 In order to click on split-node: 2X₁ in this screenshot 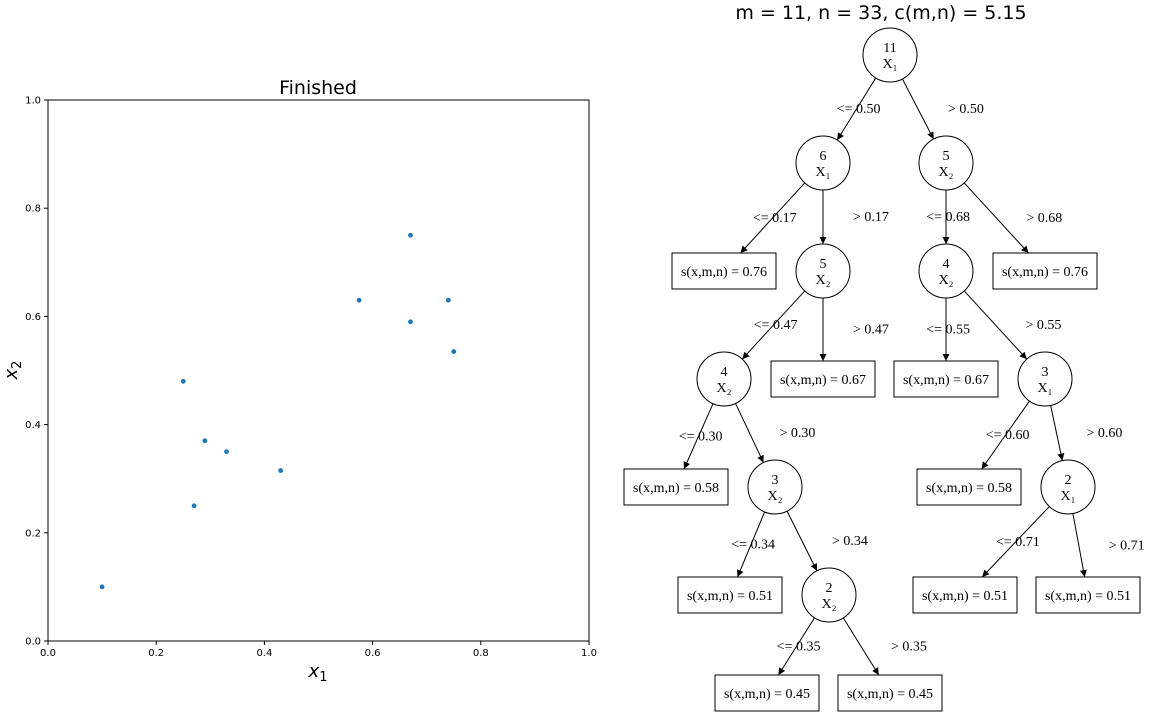, I will do `click(1068, 487)`.